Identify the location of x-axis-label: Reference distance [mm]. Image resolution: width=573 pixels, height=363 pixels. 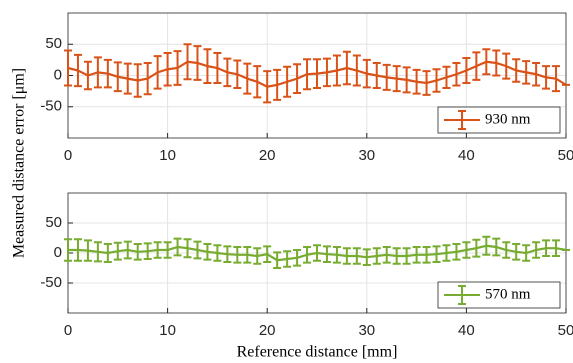
(317, 352).